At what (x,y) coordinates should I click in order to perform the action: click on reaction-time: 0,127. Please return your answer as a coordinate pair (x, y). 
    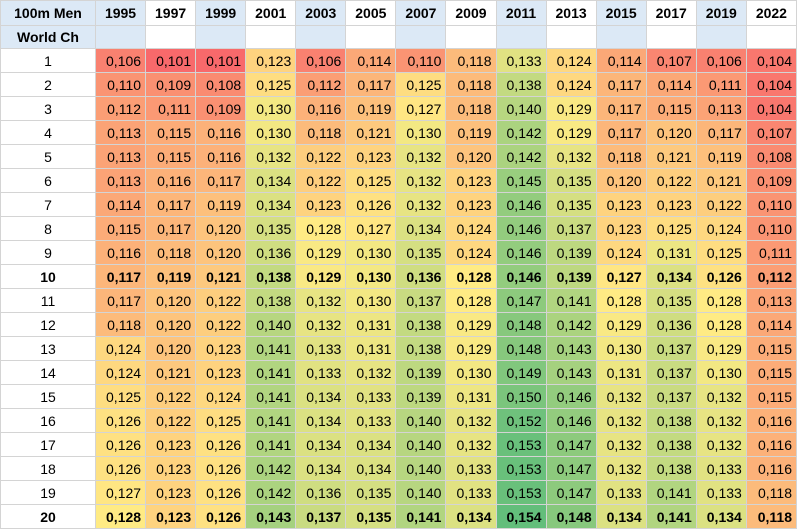
    Looking at the image, I should click on (120, 492).